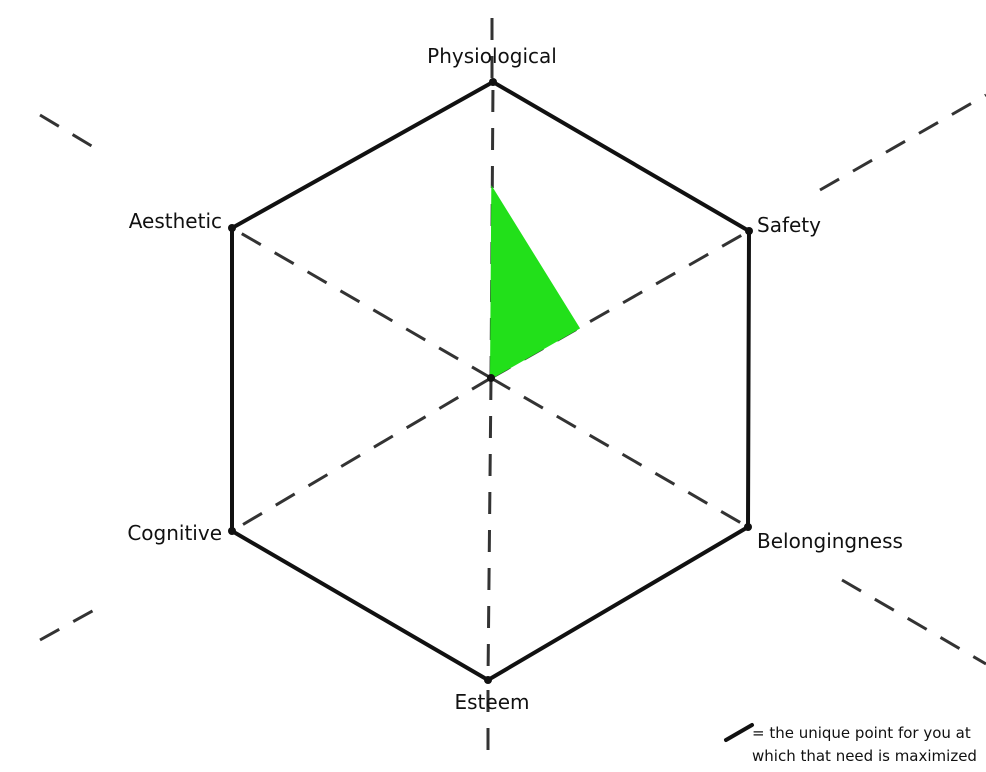 The width and height of the screenshot is (986, 772). I want to click on spoke-esteem, so click(489, 529).